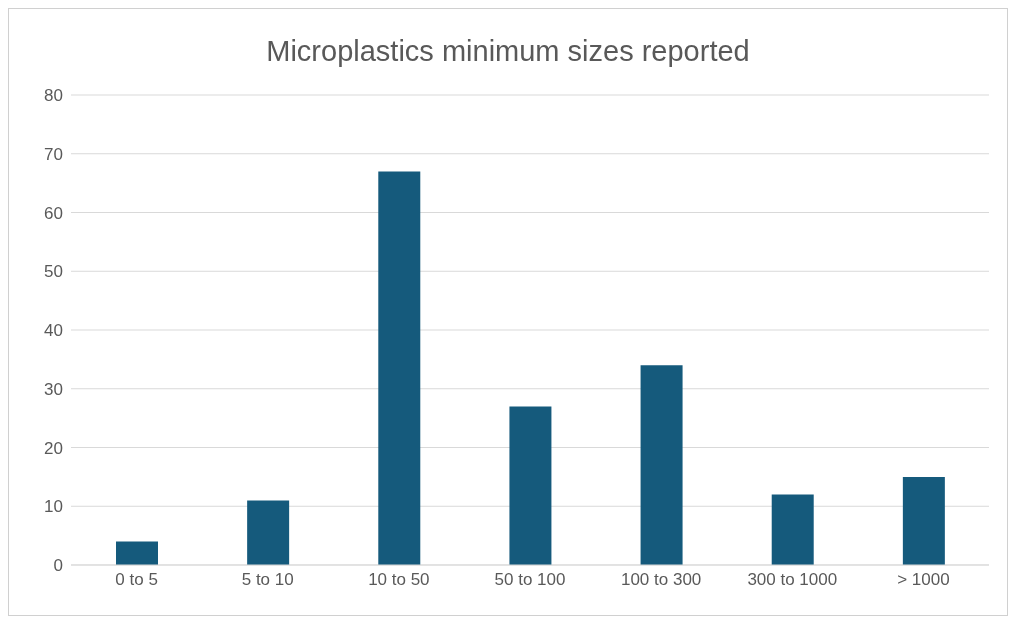 The height and width of the screenshot is (627, 1018). What do you see at coordinates (530, 580) in the screenshot?
I see `x-tick-label: 50 to 100` at bounding box center [530, 580].